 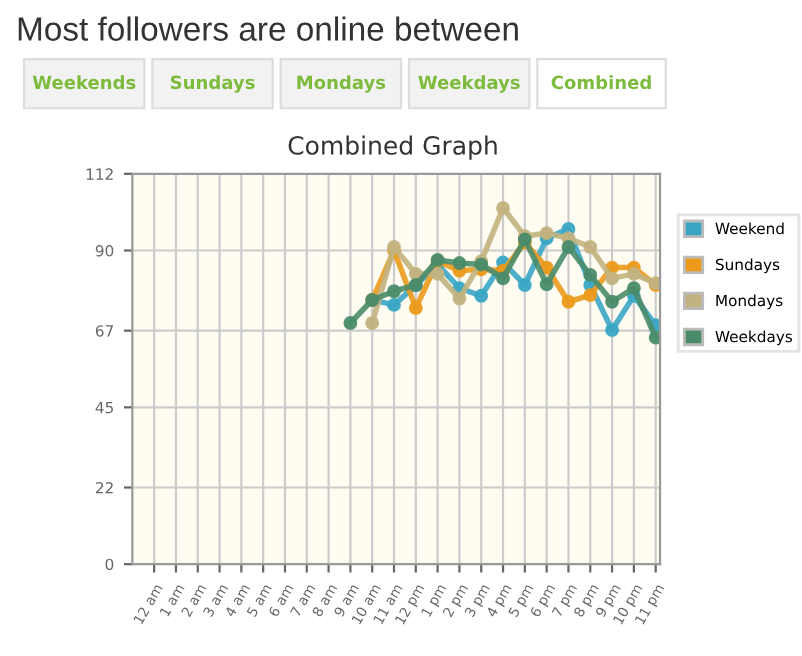 What do you see at coordinates (601, 82) in the screenshot?
I see `text: Combined` at bounding box center [601, 82].